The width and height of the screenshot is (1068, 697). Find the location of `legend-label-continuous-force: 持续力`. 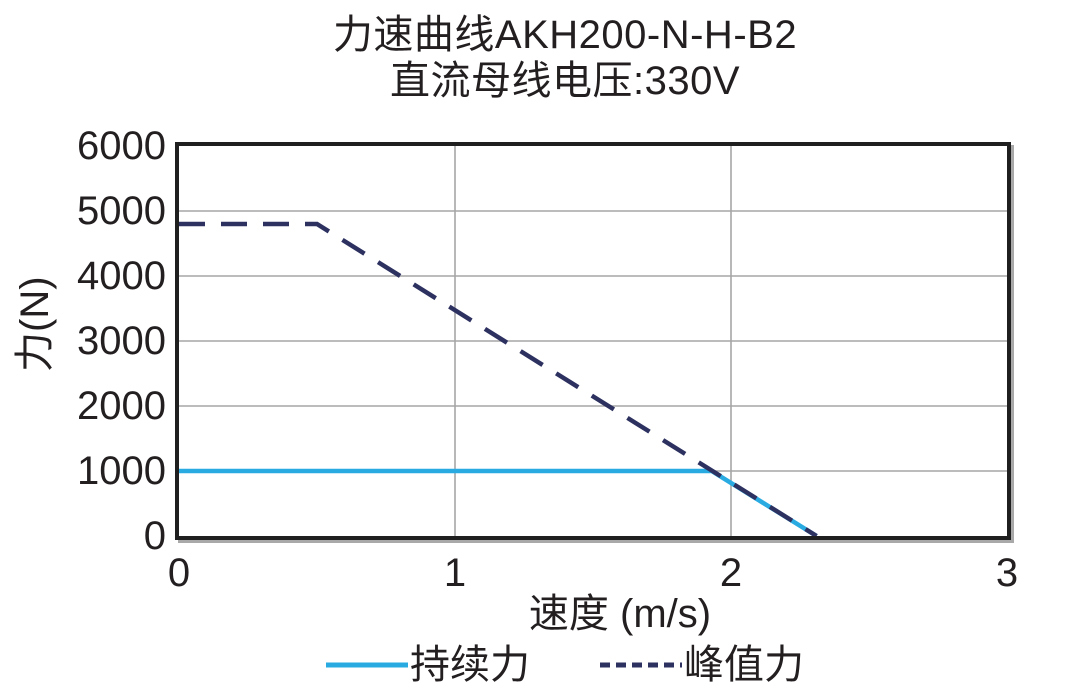

legend-label-continuous-force: 持续力 is located at coordinates (470, 665).